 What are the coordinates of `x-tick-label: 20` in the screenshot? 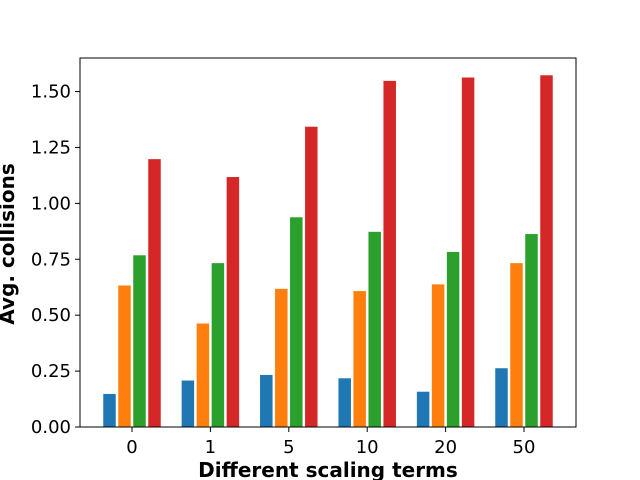 It's located at (445, 447).